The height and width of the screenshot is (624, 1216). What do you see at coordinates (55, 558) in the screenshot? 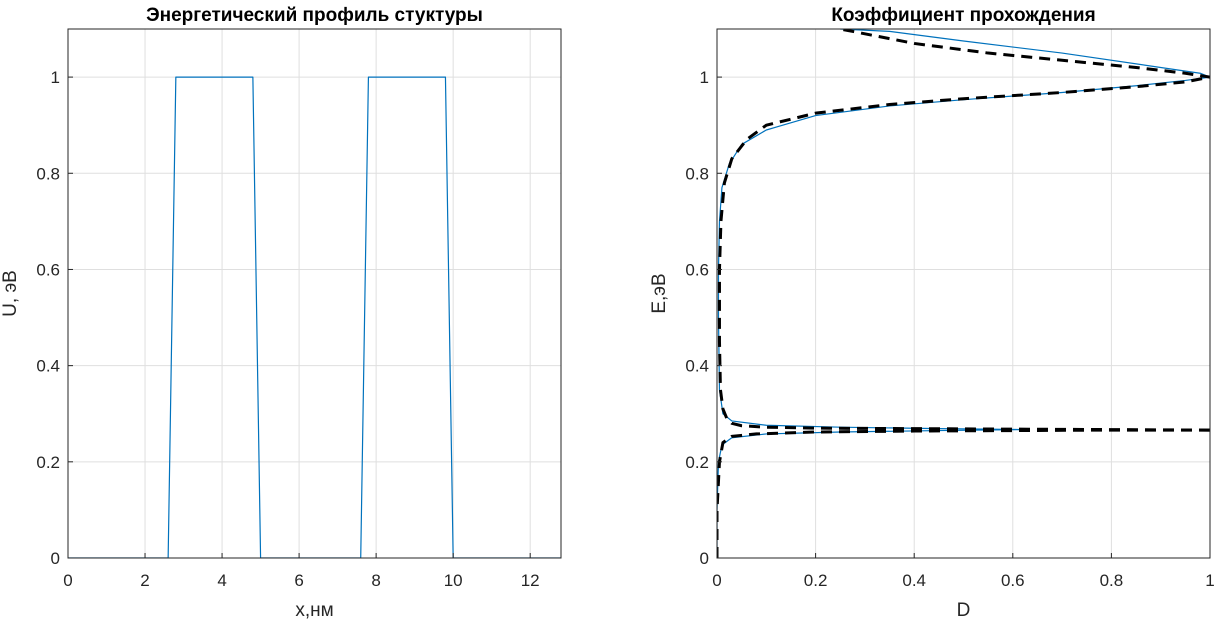
I see `energy-profile-y-tick-label: 0` at bounding box center [55, 558].